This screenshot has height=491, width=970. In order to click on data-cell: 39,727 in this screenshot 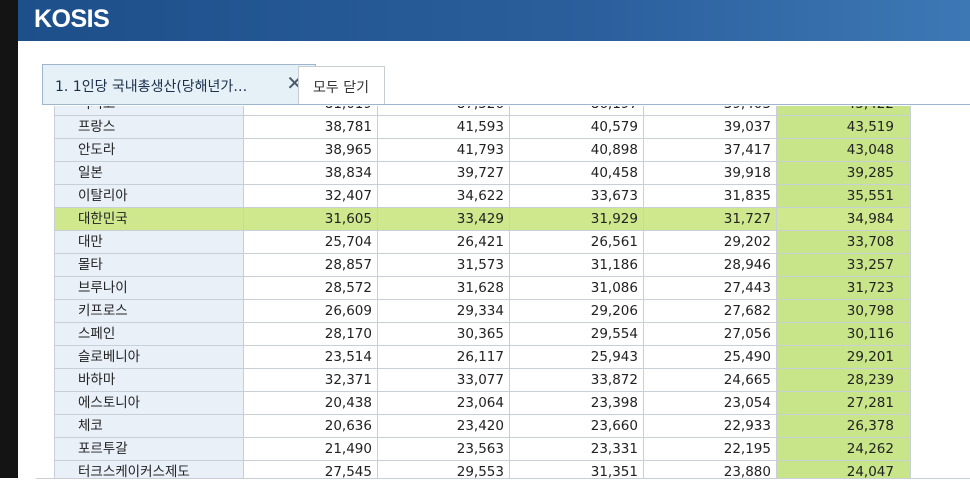, I will do `click(444, 173)`.